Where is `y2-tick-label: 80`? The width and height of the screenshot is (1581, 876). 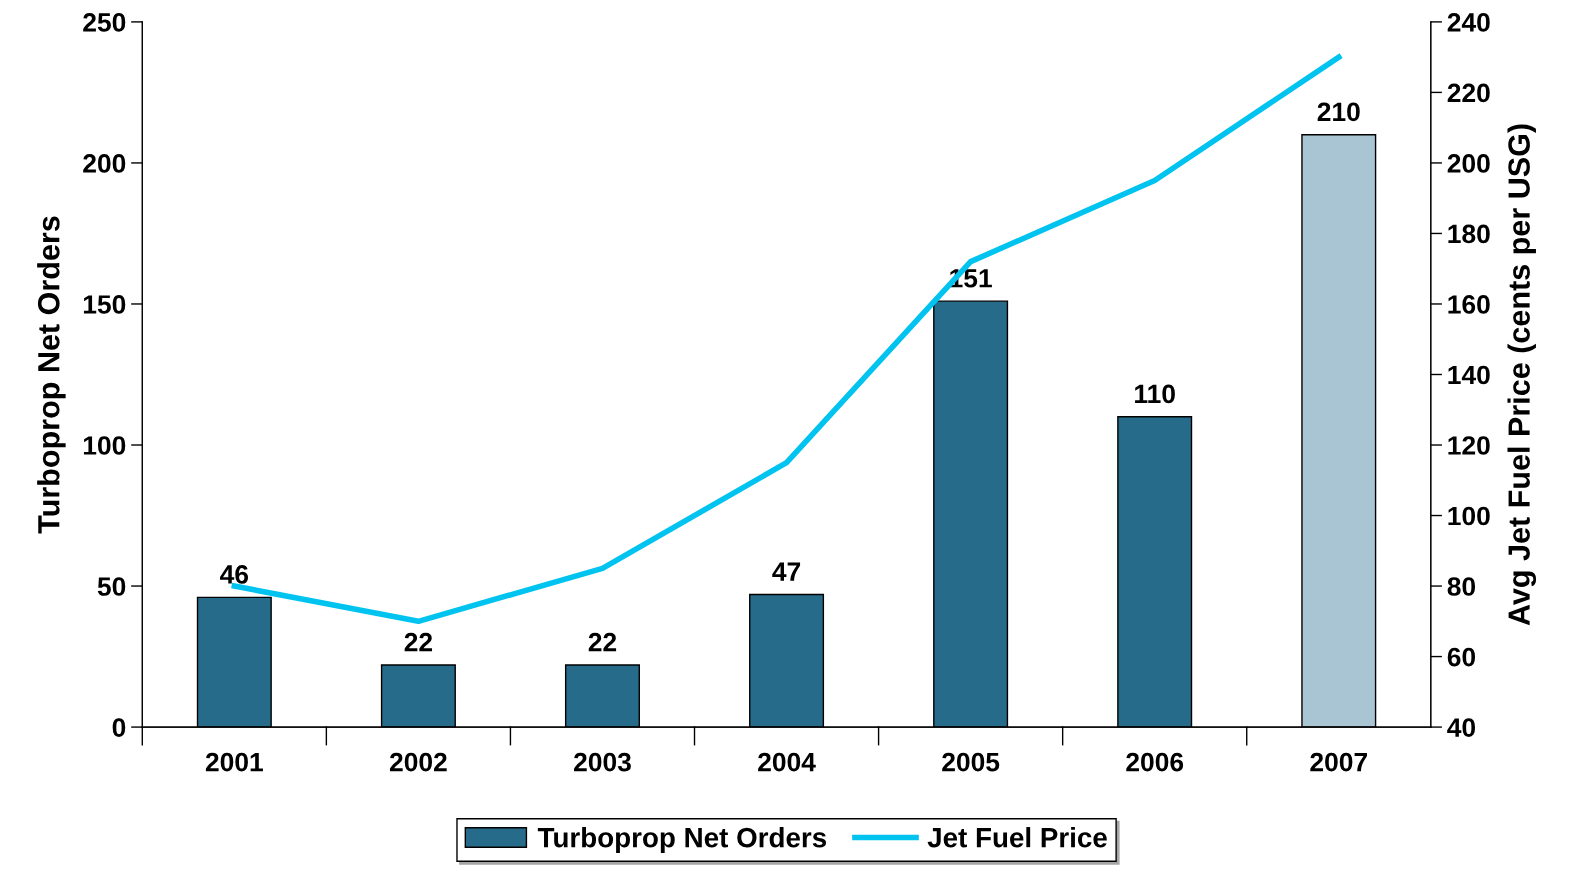
y2-tick-label: 80 is located at coordinates (1461, 586).